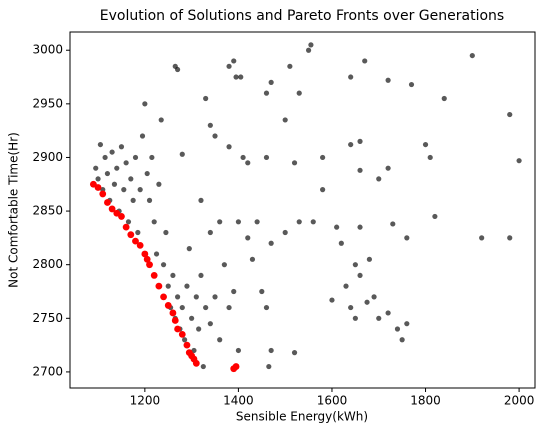 The height and width of the screenshot is (431, 550). I want to click on y-tick-label: 3000, so click(47, 50).